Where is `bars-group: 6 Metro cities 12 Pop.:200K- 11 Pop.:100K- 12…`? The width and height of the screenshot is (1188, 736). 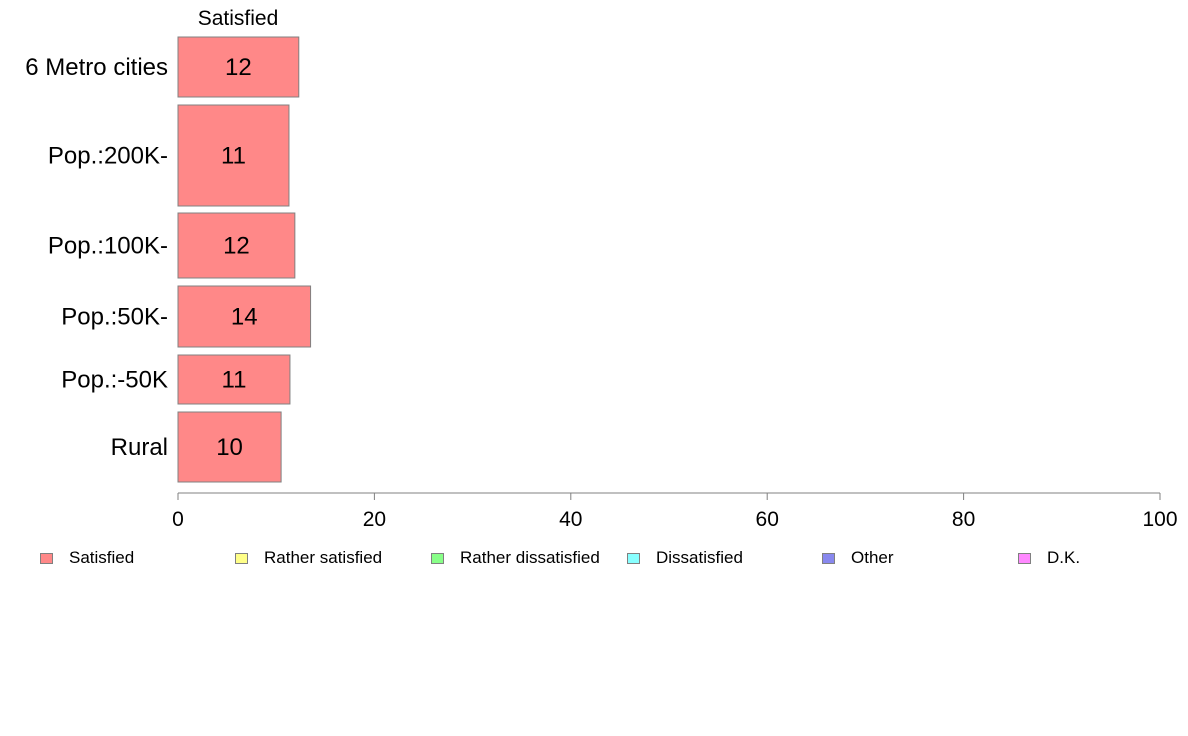 bars-group: 6 Metro cities 12 Pop.:200K- 11 Pop.:100K- 12… is located at coordinates (168, 259).